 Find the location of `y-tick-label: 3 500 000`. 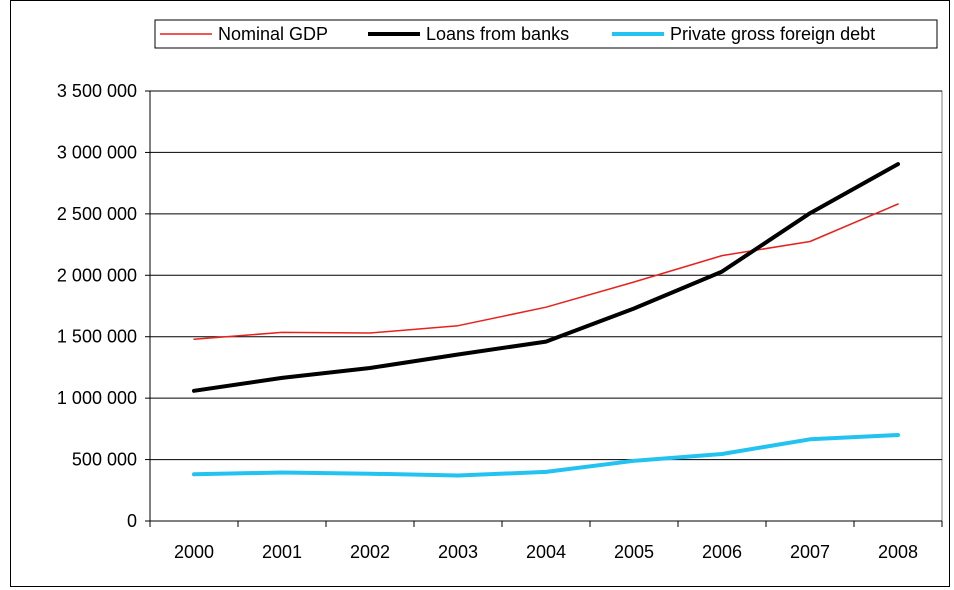

y-tick-label: 3 500 000 is located at coordinates (97, 91).